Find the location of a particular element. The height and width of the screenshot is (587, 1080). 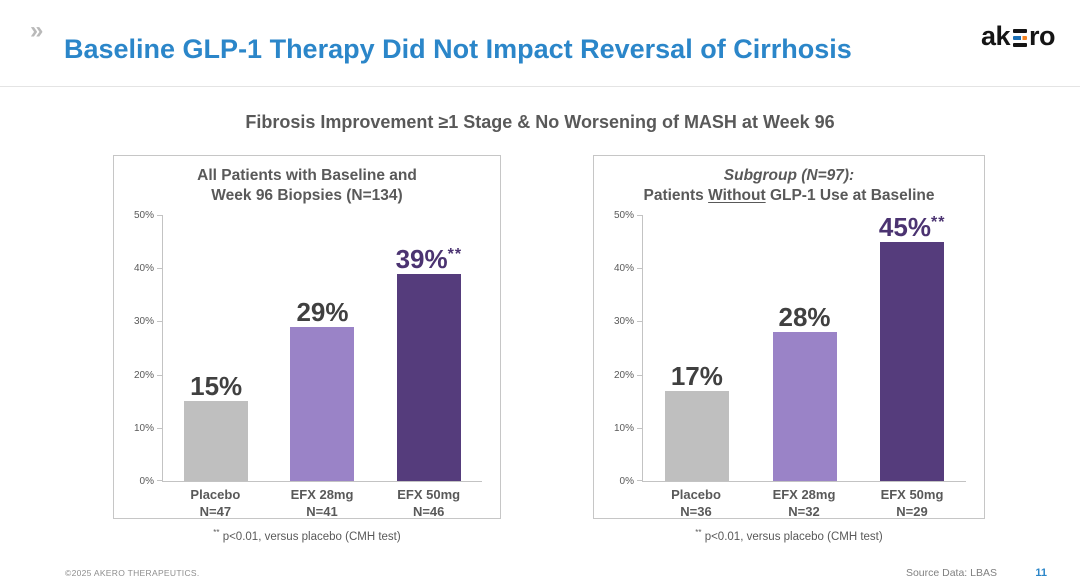

x-axis-category-efx-28mg: EFX 28mg N=32 is located at coordinates (804, 503).